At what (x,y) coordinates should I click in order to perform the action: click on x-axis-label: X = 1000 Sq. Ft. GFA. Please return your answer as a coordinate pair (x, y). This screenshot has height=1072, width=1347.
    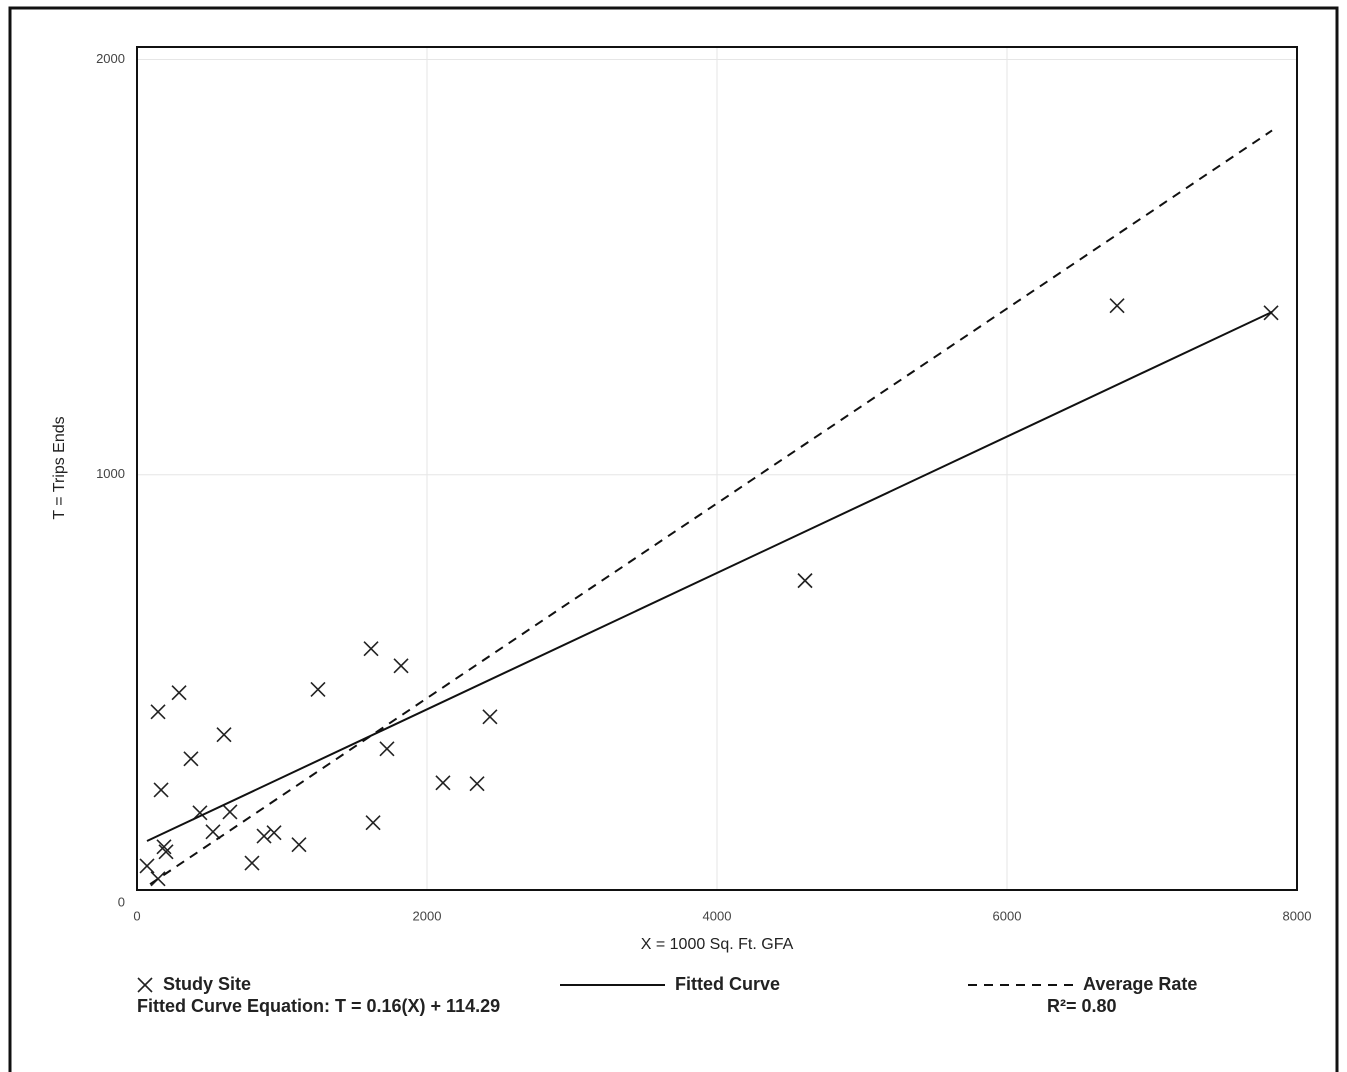
    Looking at the image, I should click on (717, 944).